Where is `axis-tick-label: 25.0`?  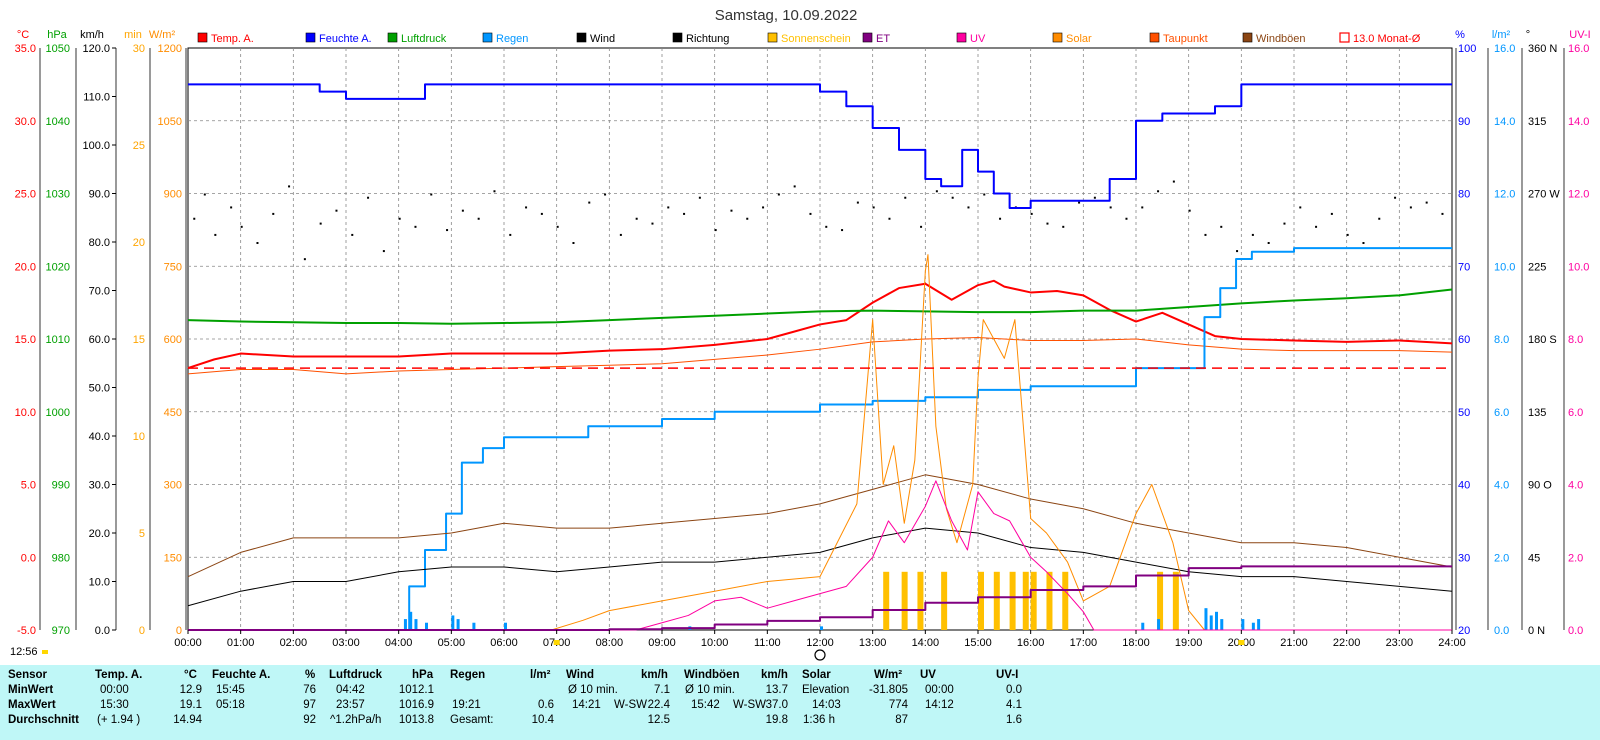 axis-tick-label: 25.0 is located at coordinates (25, 195).